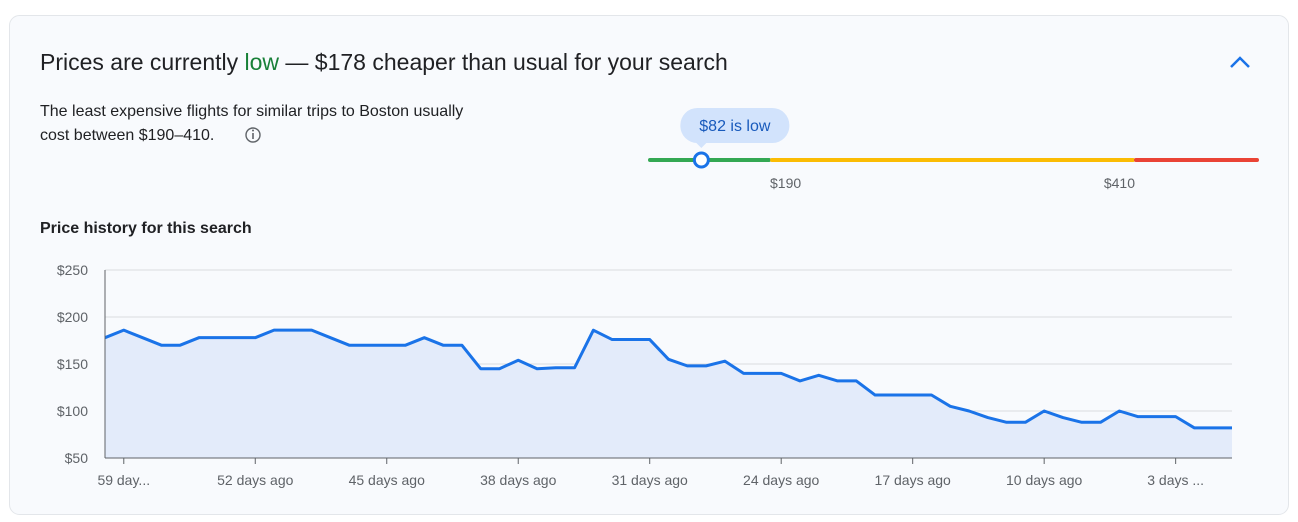 This screenshot has height=522, width=1298. I want to click on headline-start: Prices are currently, so click(142, 62).